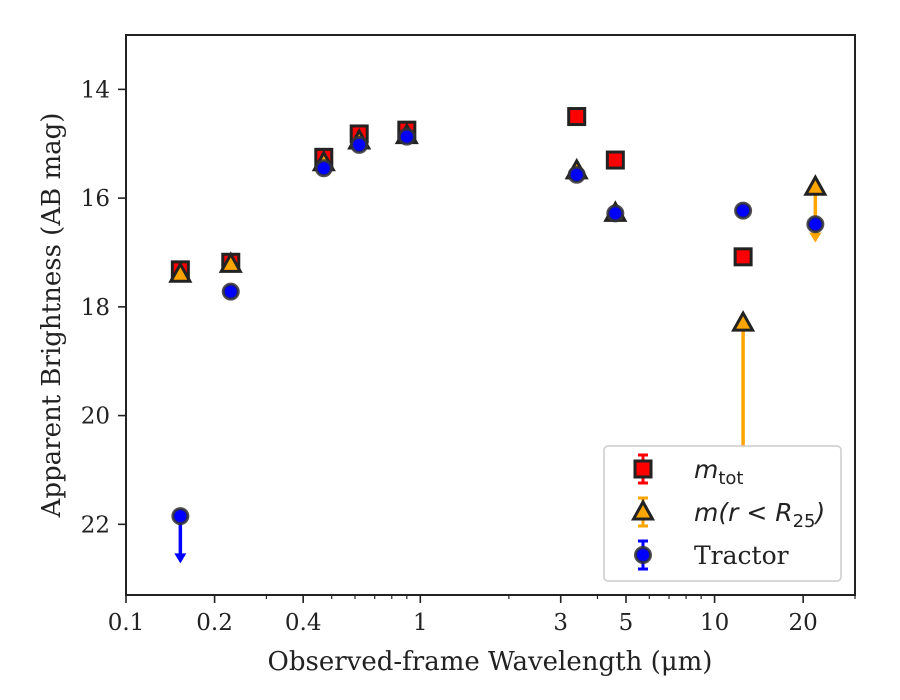  I want to click on legend-marker-circle, so click(643, 555).